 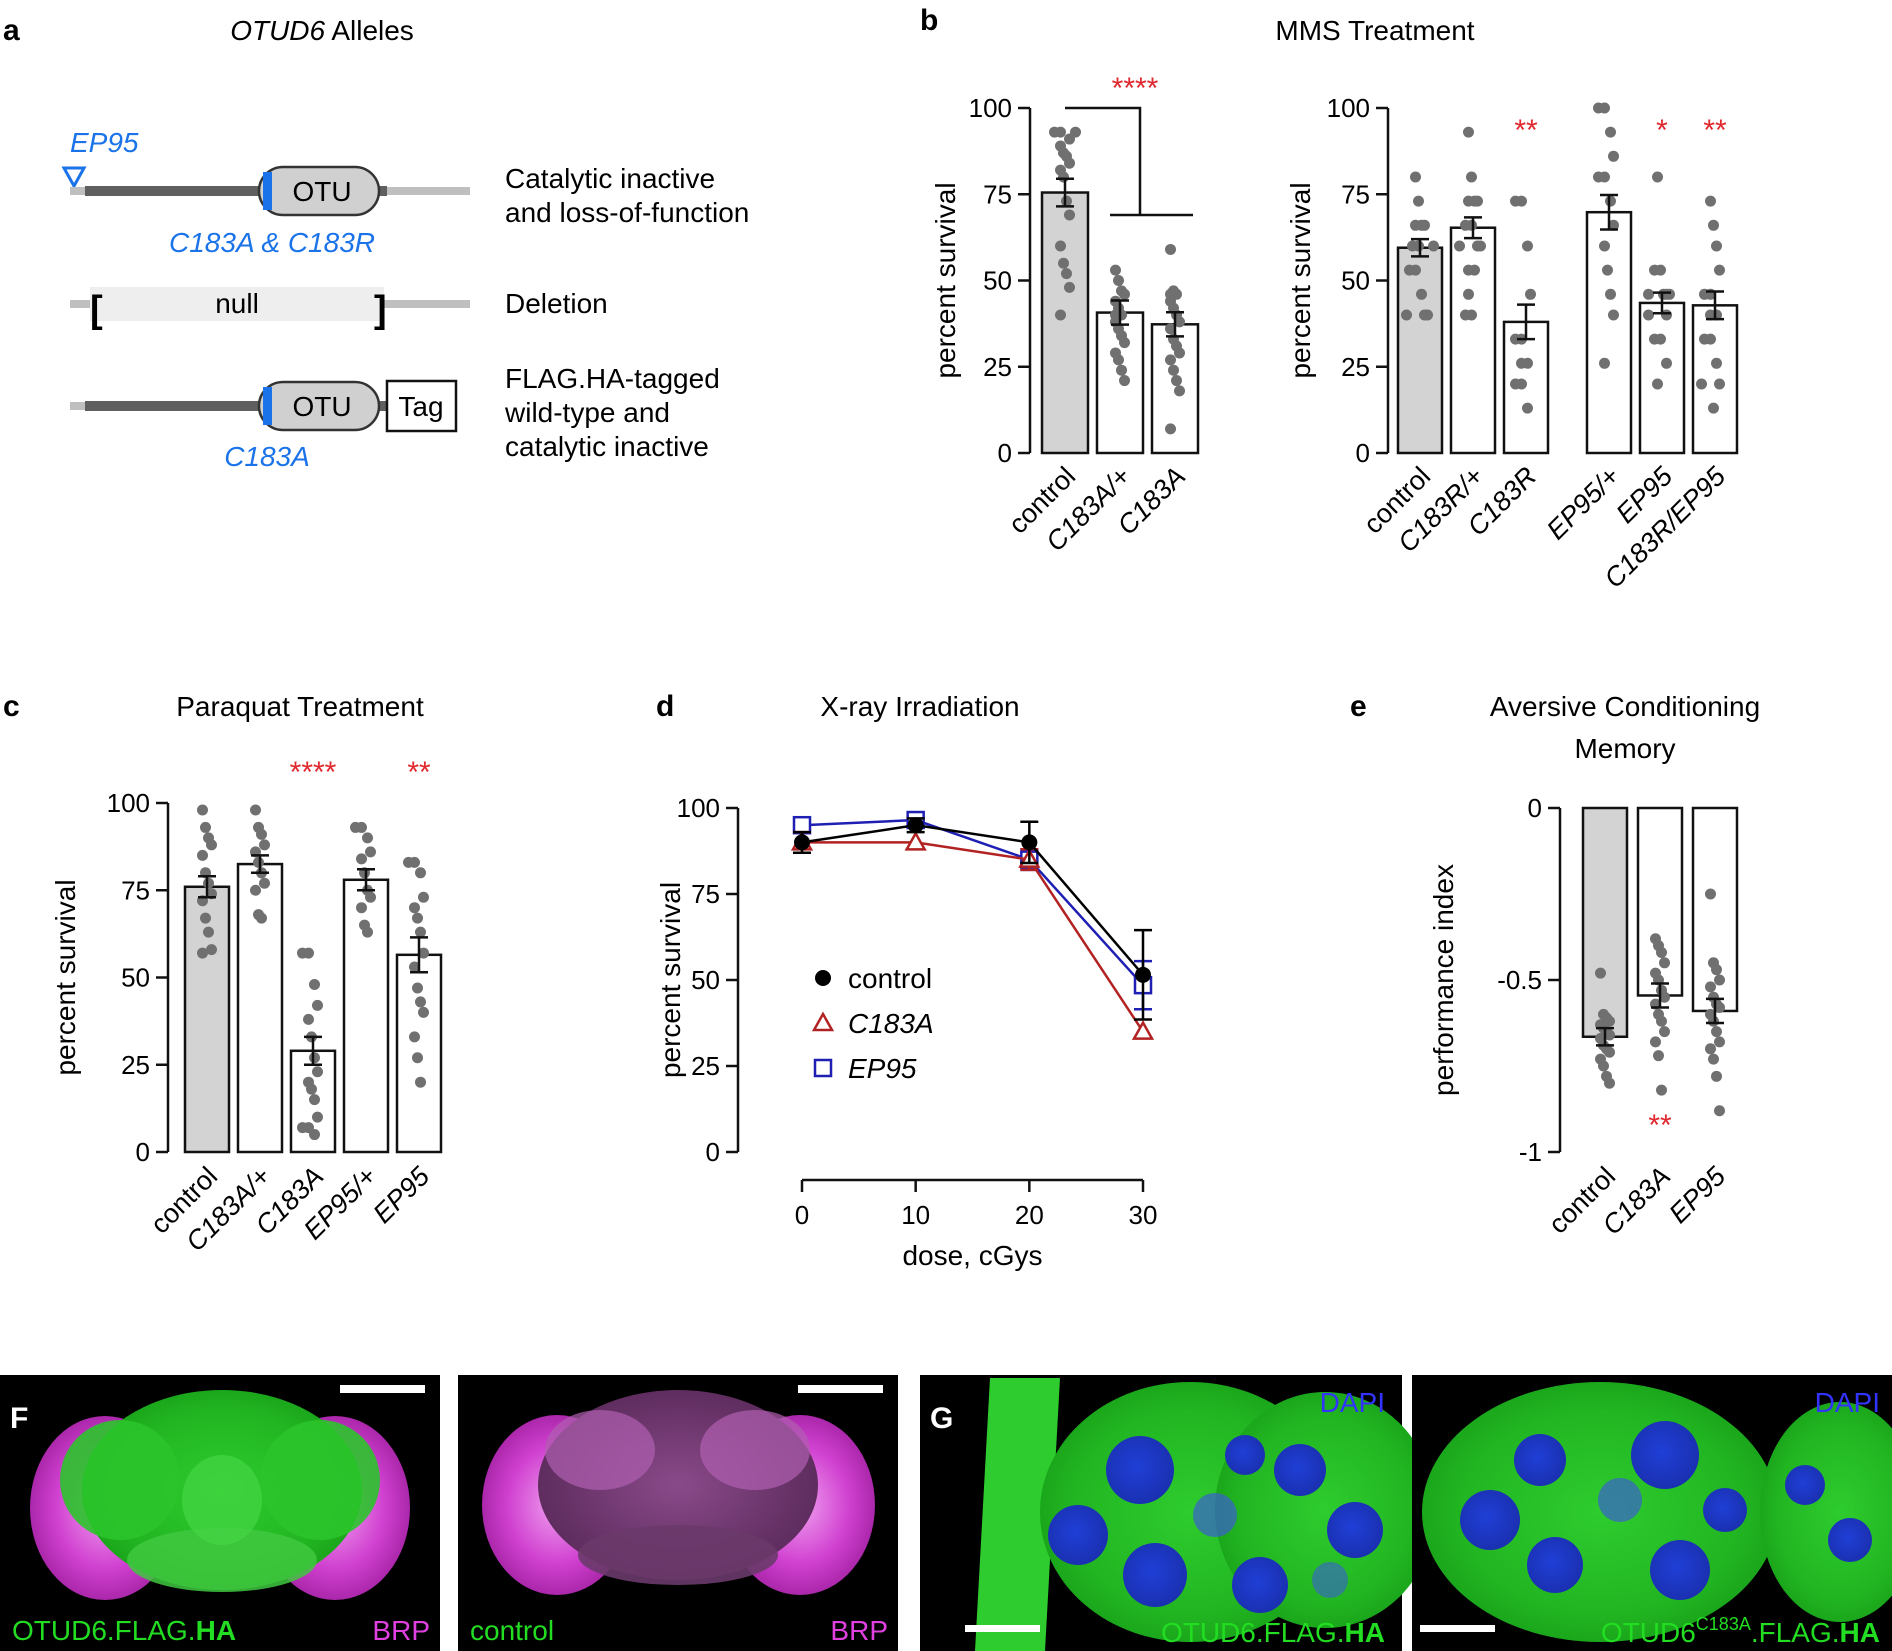 What do you see at coordinates (1300, 280) in the screenshot?
I see `y-axis-label: percent survival` at bounding box center [1300, 280].